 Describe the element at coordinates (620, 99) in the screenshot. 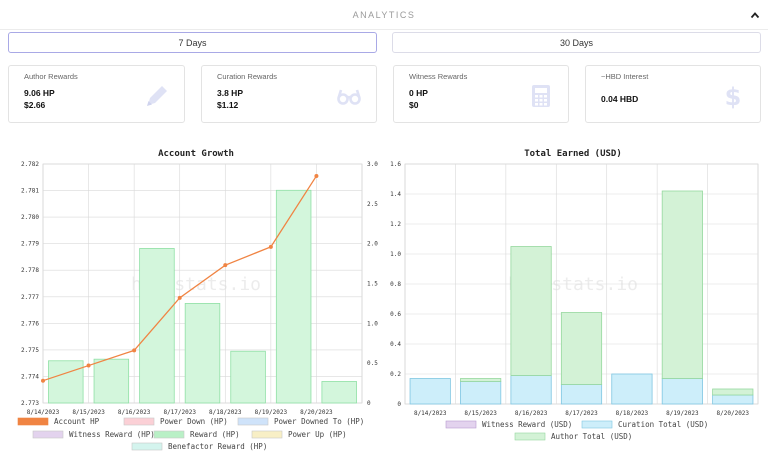

I see `card-value-hbd: 0.04 HBD` at that location.